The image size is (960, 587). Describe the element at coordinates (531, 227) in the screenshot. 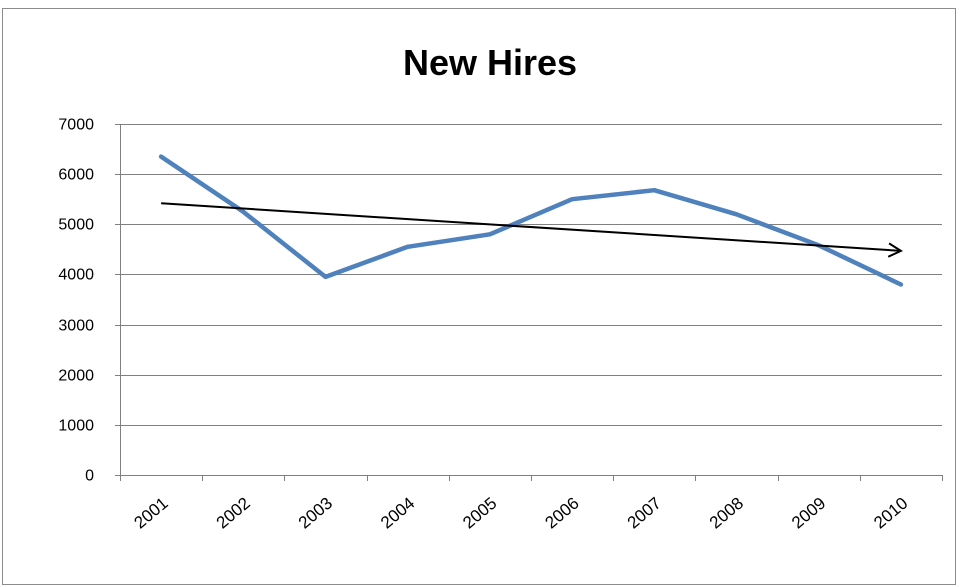

I see `trend-line` at that location.